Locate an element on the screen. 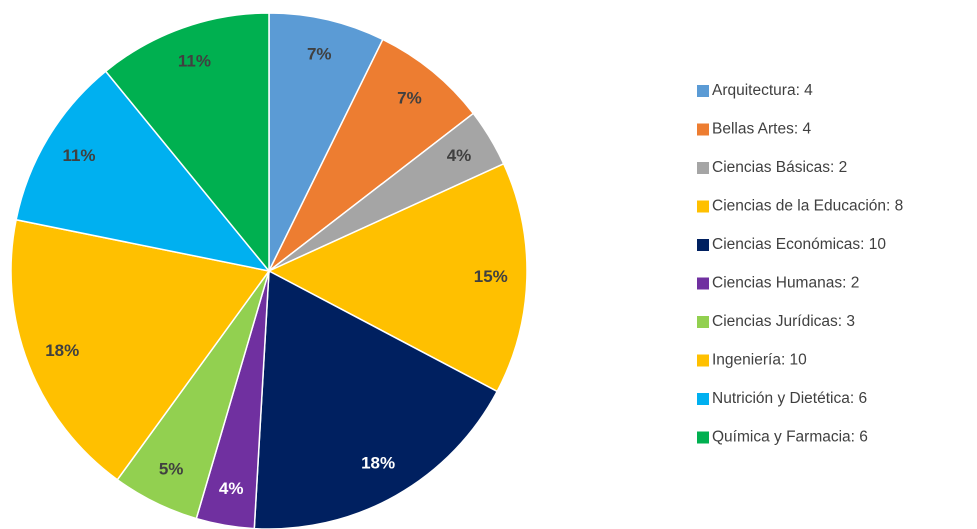  legend-label: Ciencias Básicas: 2 is located at coordinates (779, 167).